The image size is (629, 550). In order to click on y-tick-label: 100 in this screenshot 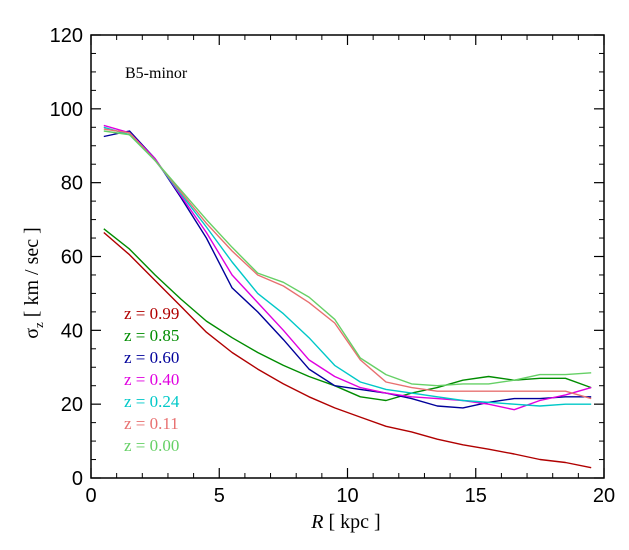, I will do `click(66, 110)`.